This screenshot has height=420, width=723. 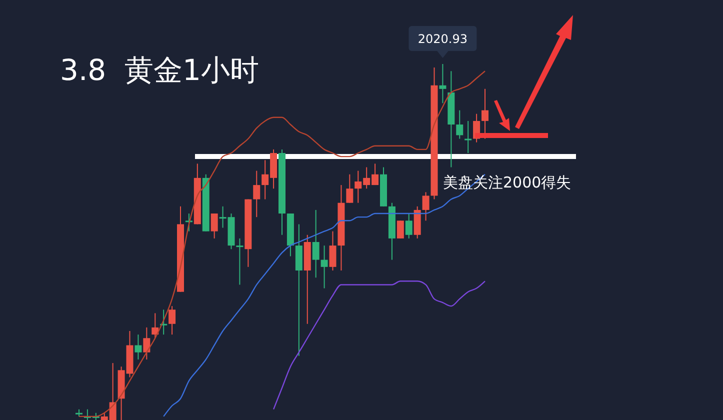 I want to click on chart-title: 3.8 黄金1小时, so click(x=160, y=70).